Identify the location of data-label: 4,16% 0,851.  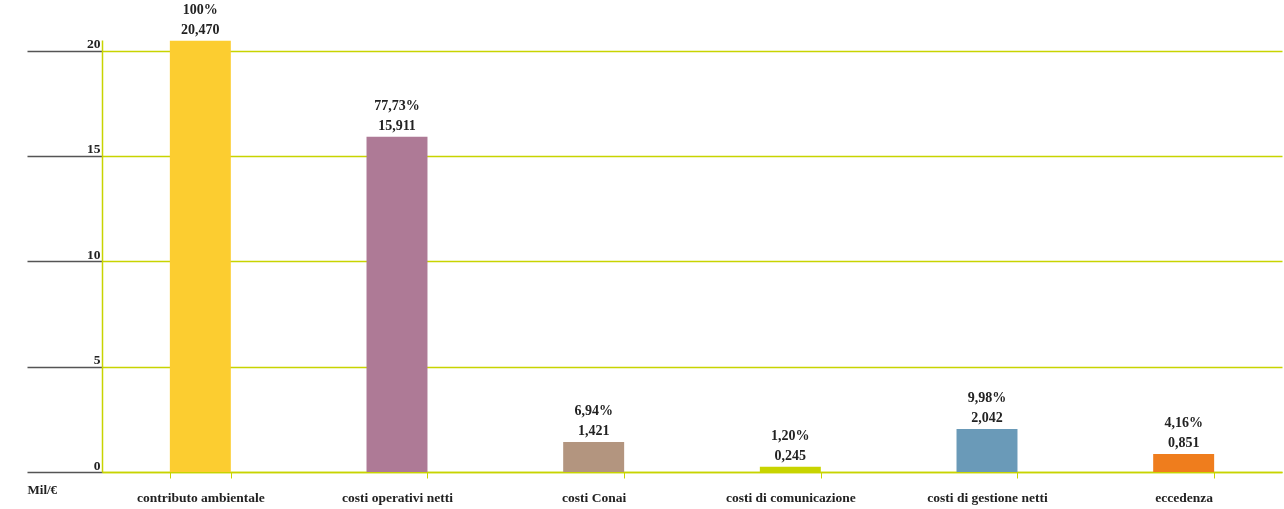
(1183, 433).